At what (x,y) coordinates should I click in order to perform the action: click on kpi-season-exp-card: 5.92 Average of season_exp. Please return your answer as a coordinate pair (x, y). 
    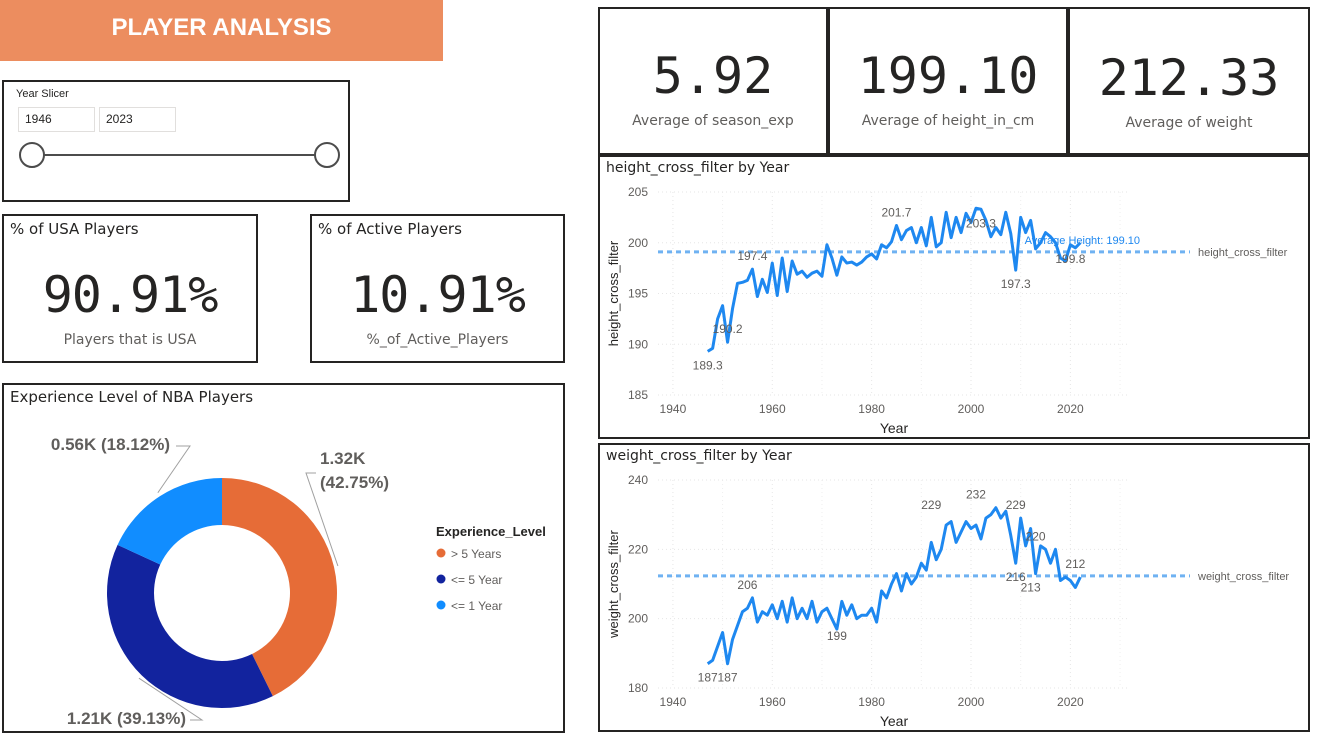
    Looking at the image, I should click on (713, 81).